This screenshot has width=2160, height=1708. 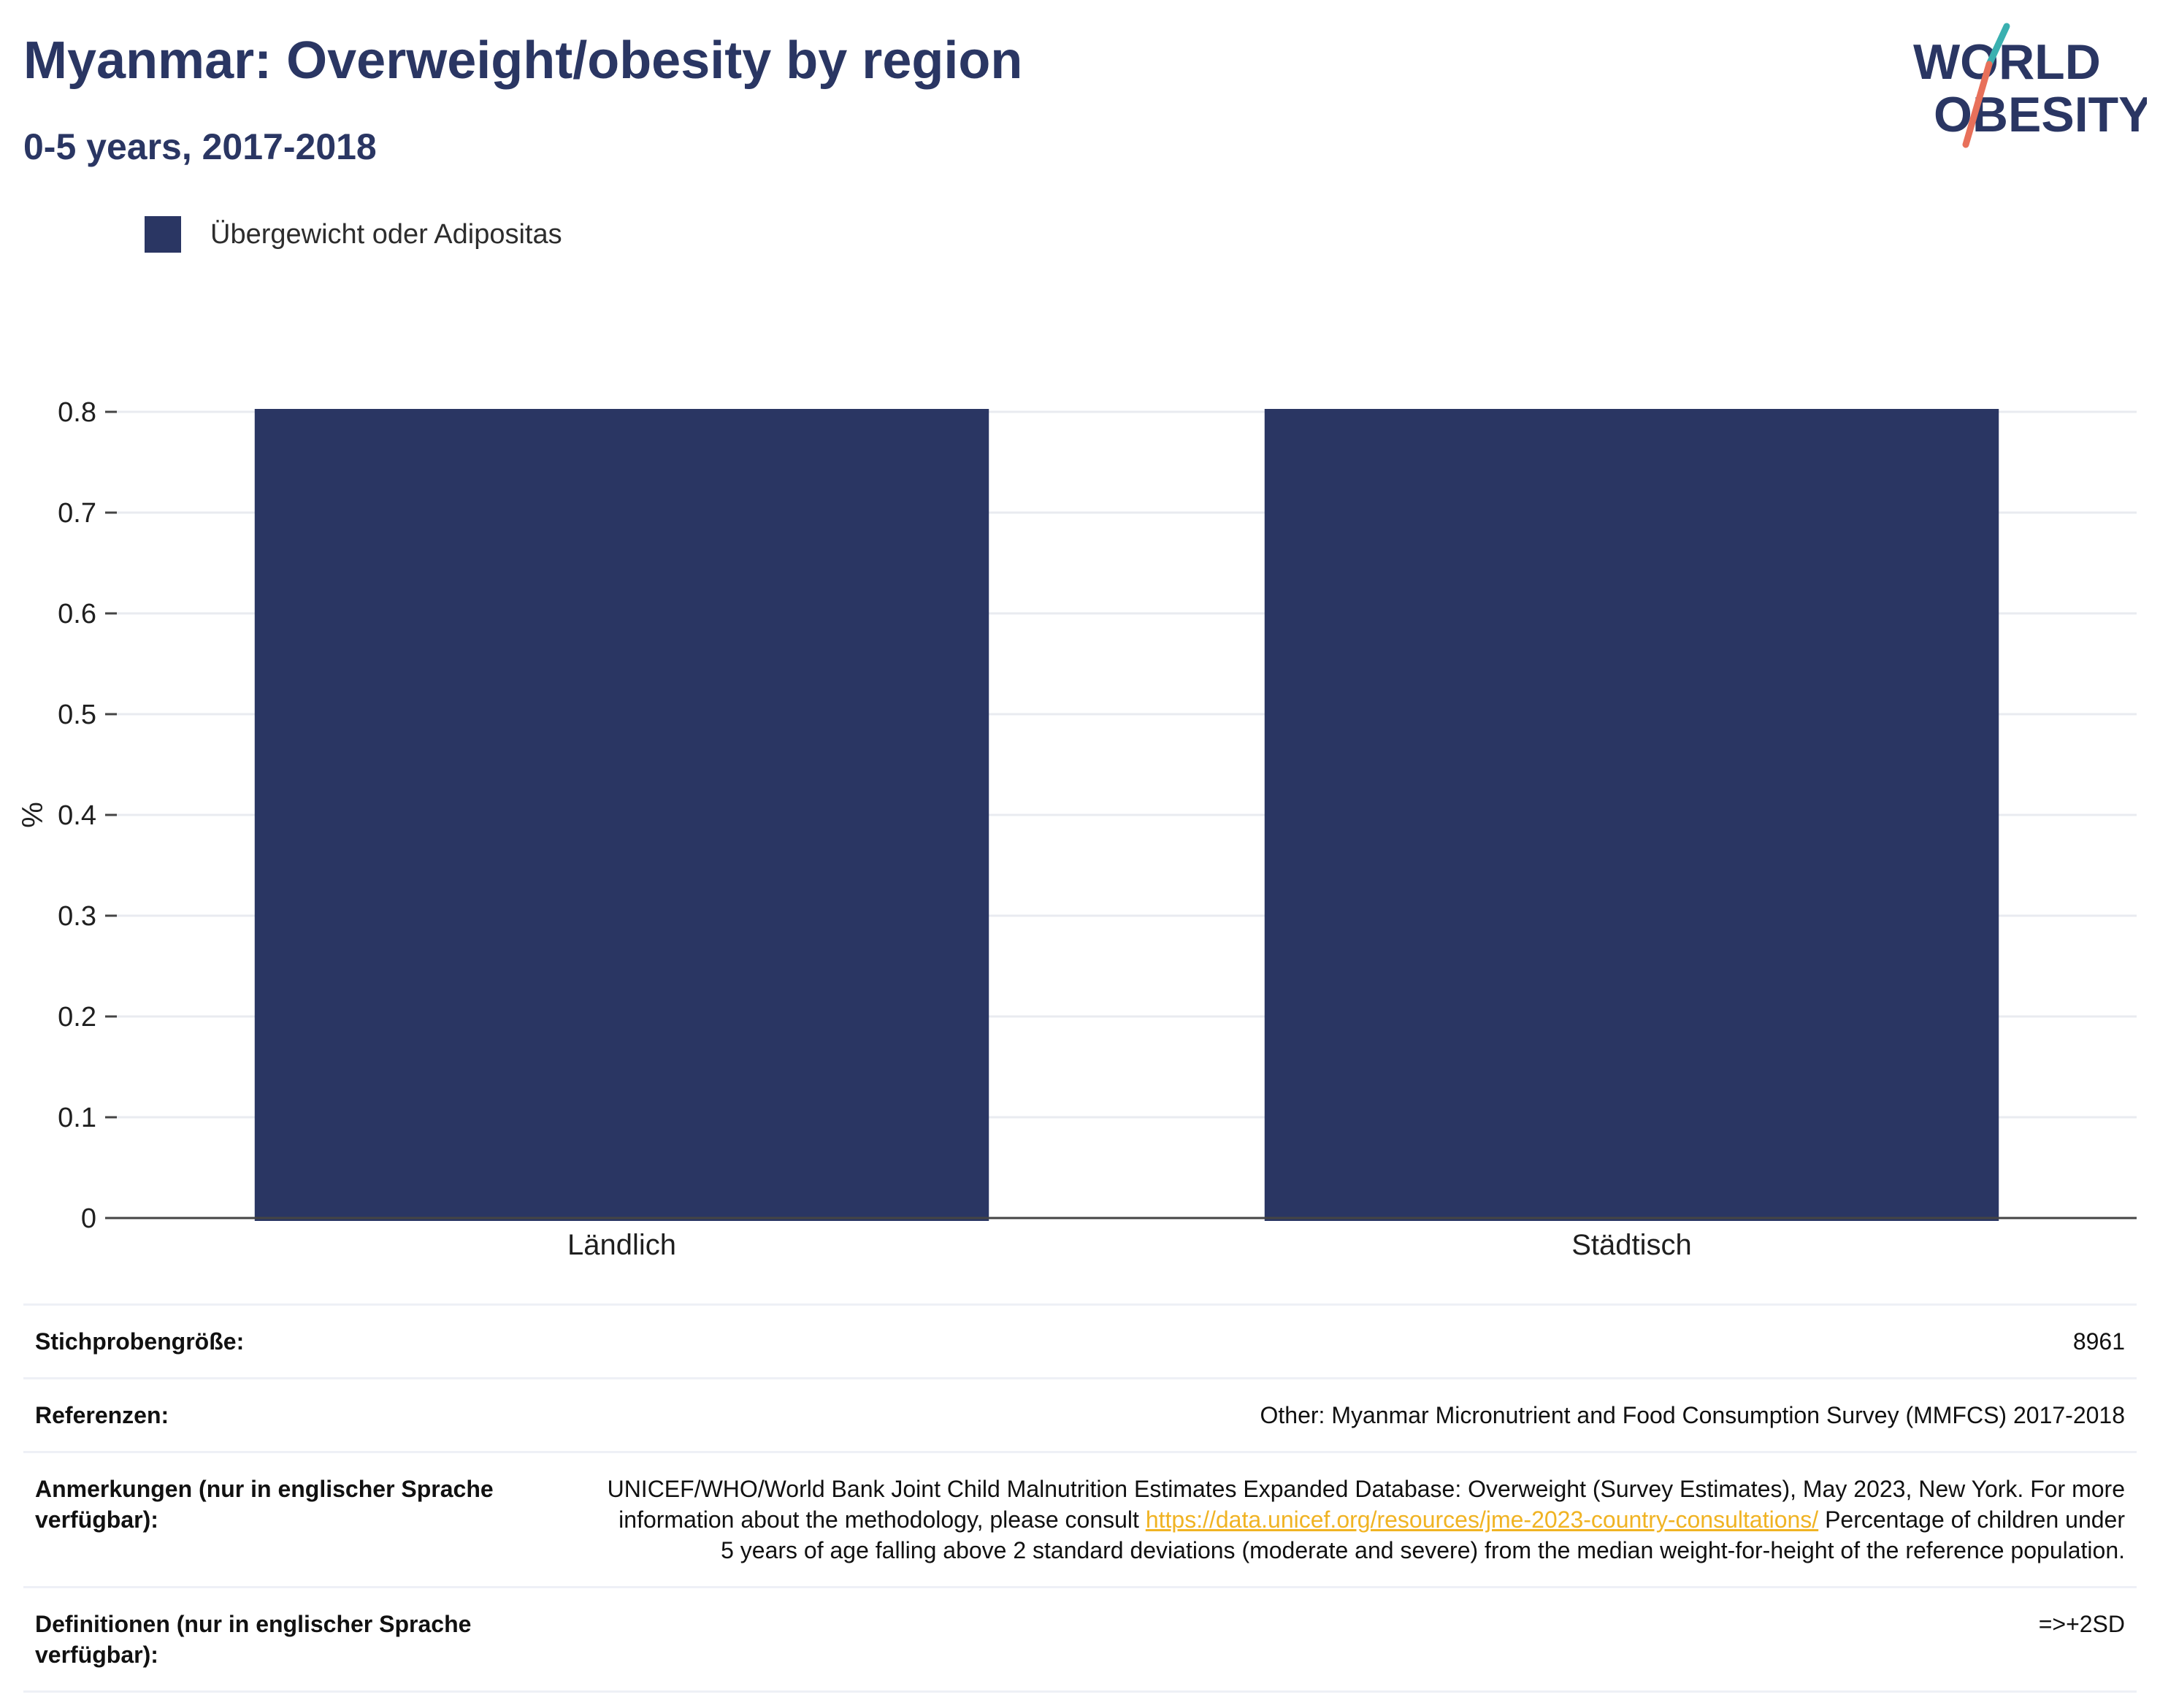 I want to click on y-tick-label: 0.3, so click(x=77, y=916).